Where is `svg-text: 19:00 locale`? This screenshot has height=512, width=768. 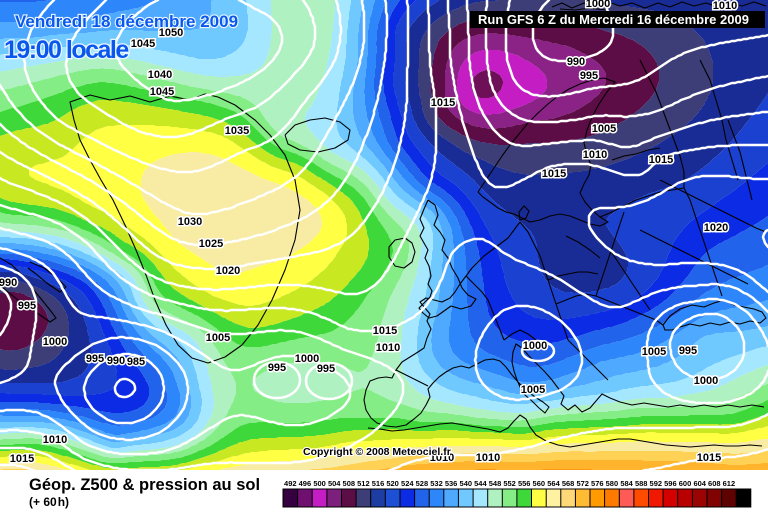
svg-text: 19:00 locale is located at coordinates (66, 50).